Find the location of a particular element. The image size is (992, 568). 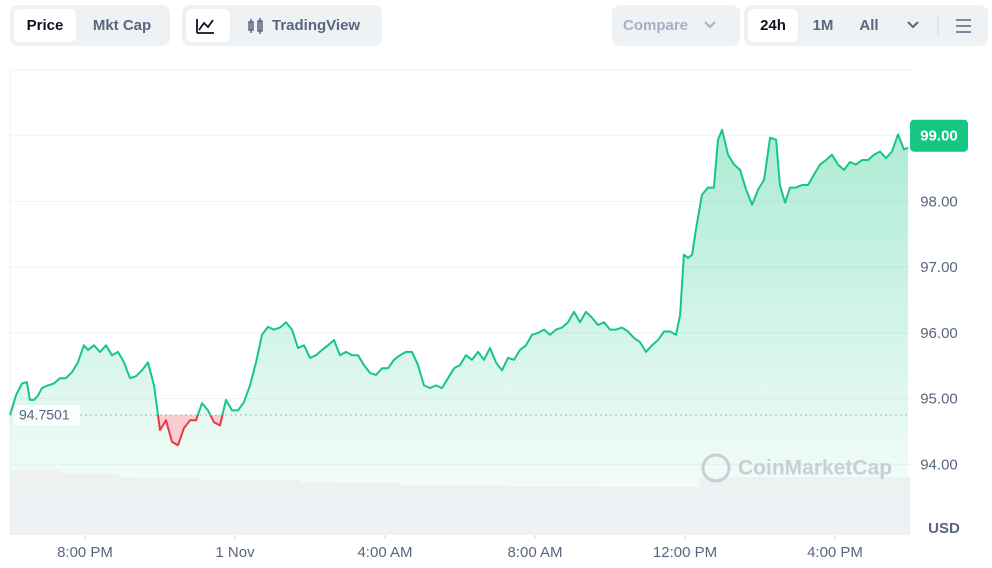

candle-icon is located at coordinates (255, 26).